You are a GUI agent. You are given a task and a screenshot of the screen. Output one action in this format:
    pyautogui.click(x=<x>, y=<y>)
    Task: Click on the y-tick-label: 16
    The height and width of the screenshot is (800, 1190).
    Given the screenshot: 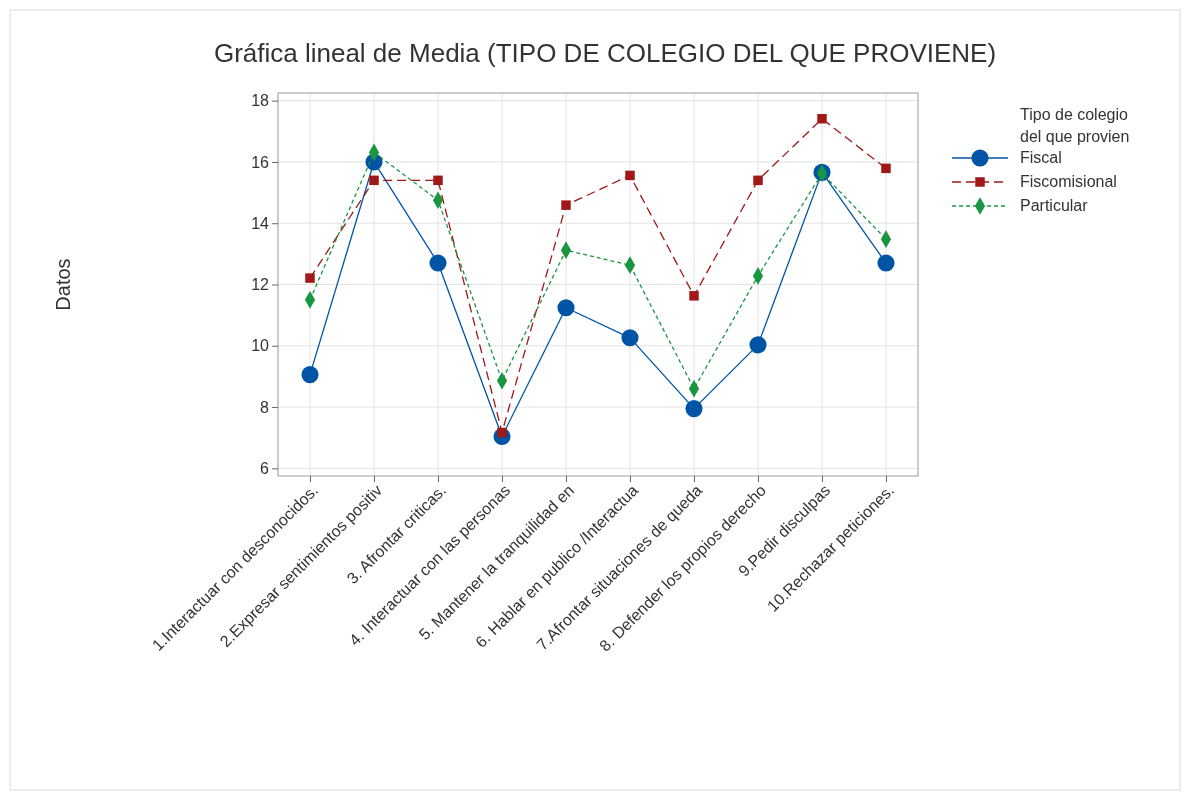 What is the action you would take?
    pyautogui.click(x=260, y=162)
    